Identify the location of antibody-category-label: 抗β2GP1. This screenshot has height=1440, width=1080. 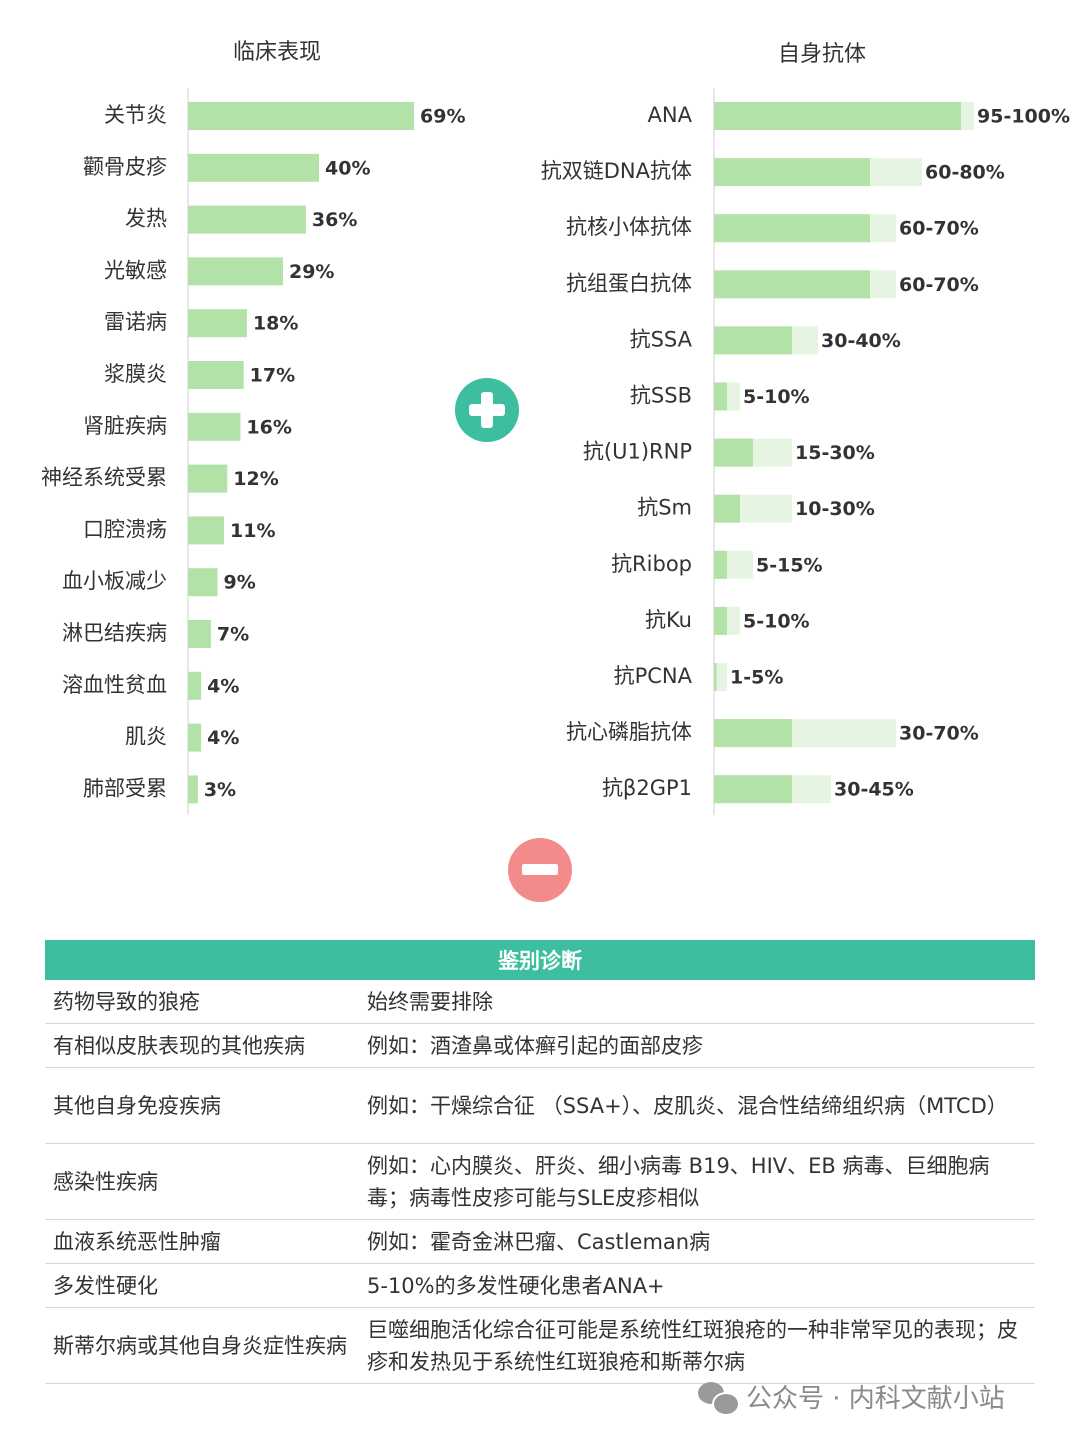
(647, 788).